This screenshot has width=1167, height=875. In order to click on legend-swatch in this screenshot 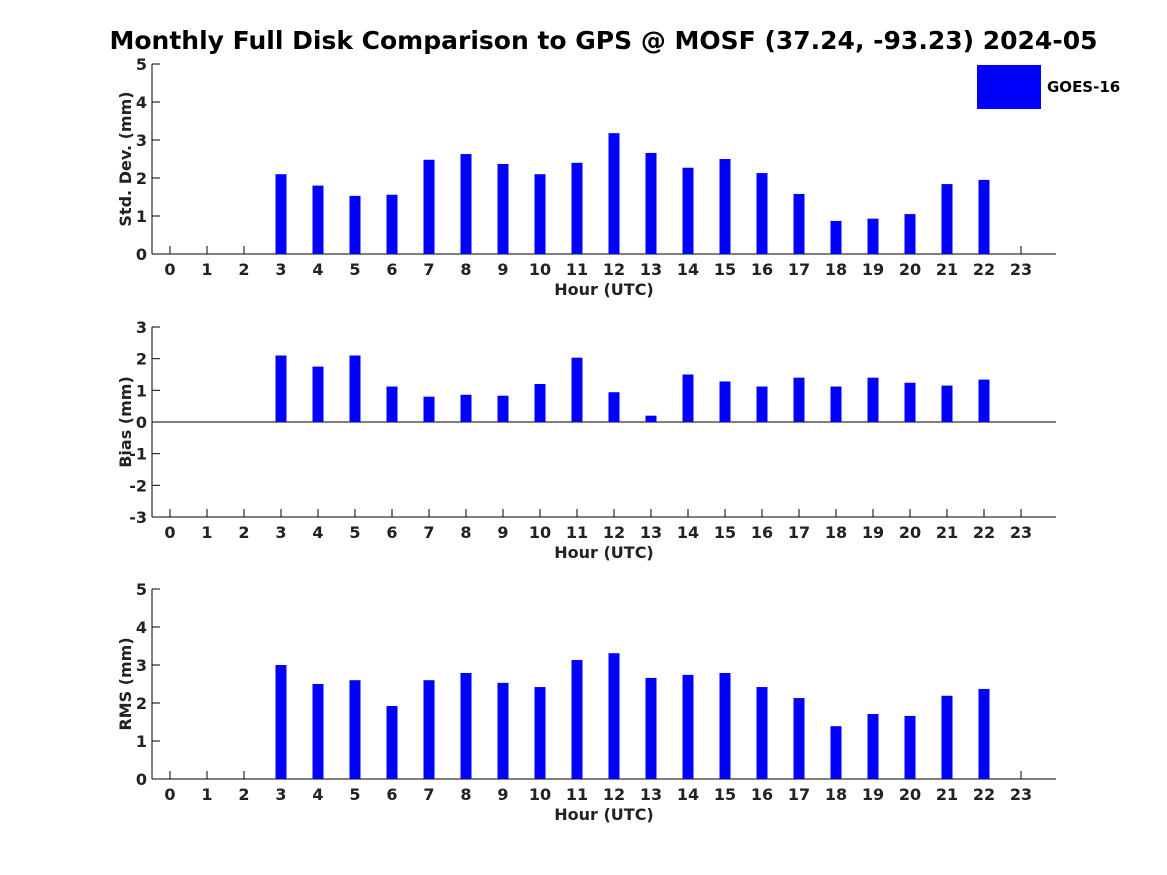, I will do `click(1009, 87)`.